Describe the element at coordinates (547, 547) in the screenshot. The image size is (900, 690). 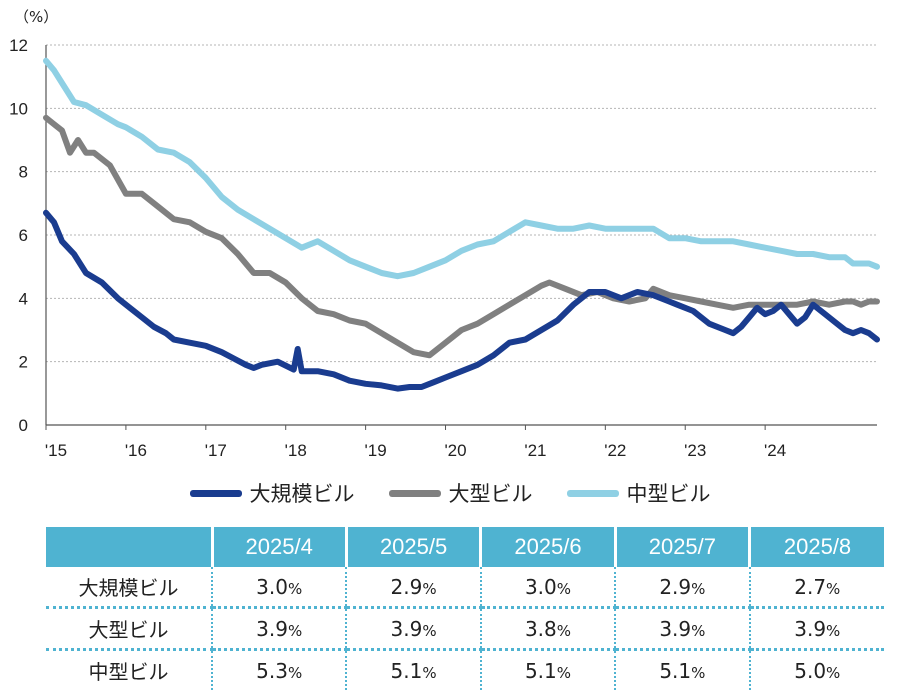
I see `table-header-cell: 2025/6` at that location.